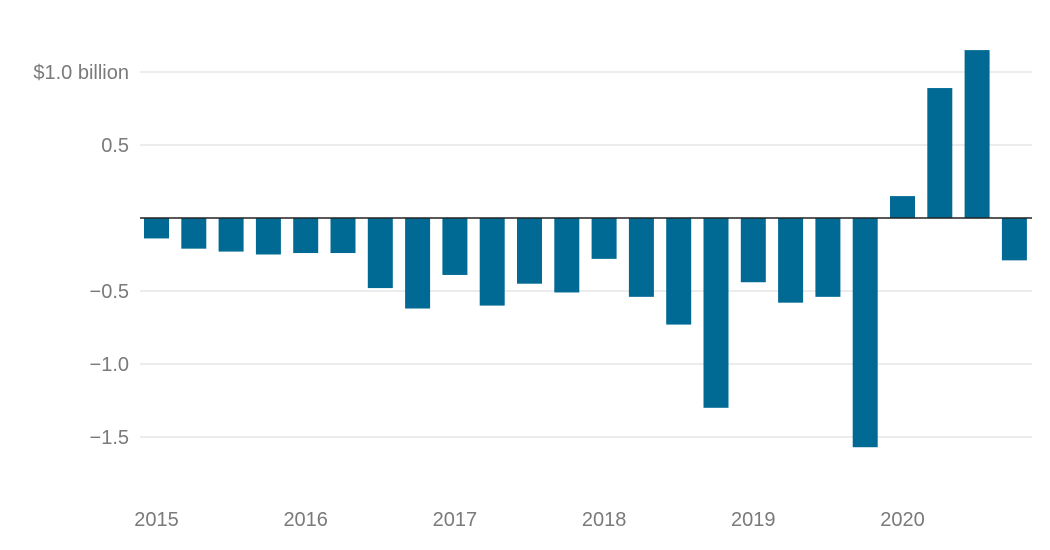  What do you see at coordinates (115, 146) in the screenshot?
I see `y-tick-label: 0.5` at bounding box center [115, 146].